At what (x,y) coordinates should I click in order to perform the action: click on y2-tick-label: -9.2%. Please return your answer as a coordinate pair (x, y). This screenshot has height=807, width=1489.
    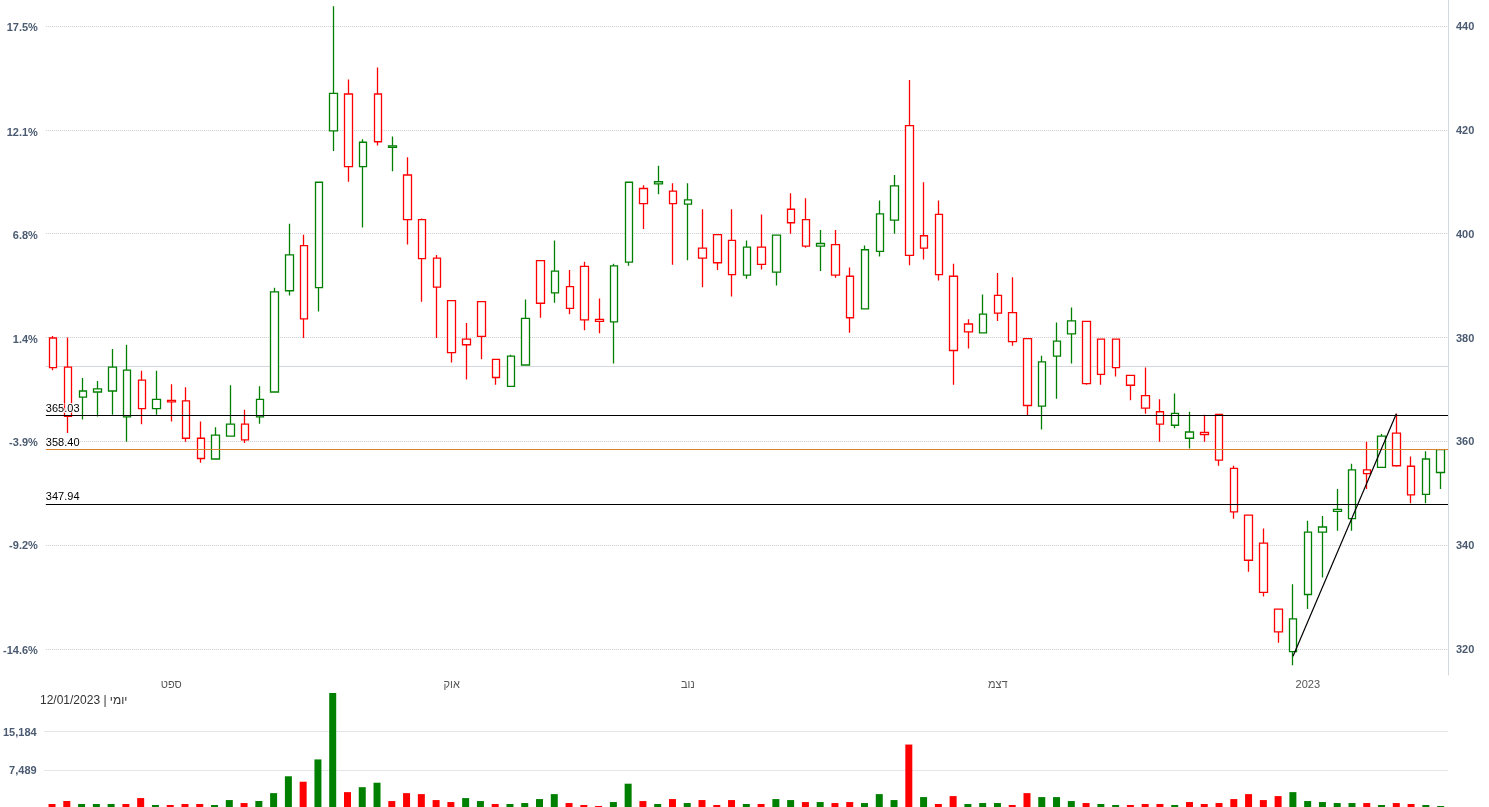
    Looking at the image, I should click on (24, 545).